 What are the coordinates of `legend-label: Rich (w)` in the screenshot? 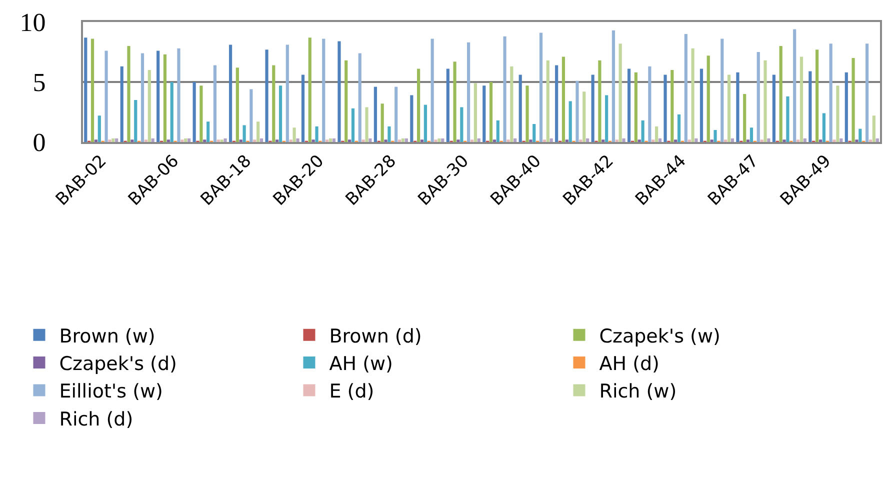 It's located at (638, 391).